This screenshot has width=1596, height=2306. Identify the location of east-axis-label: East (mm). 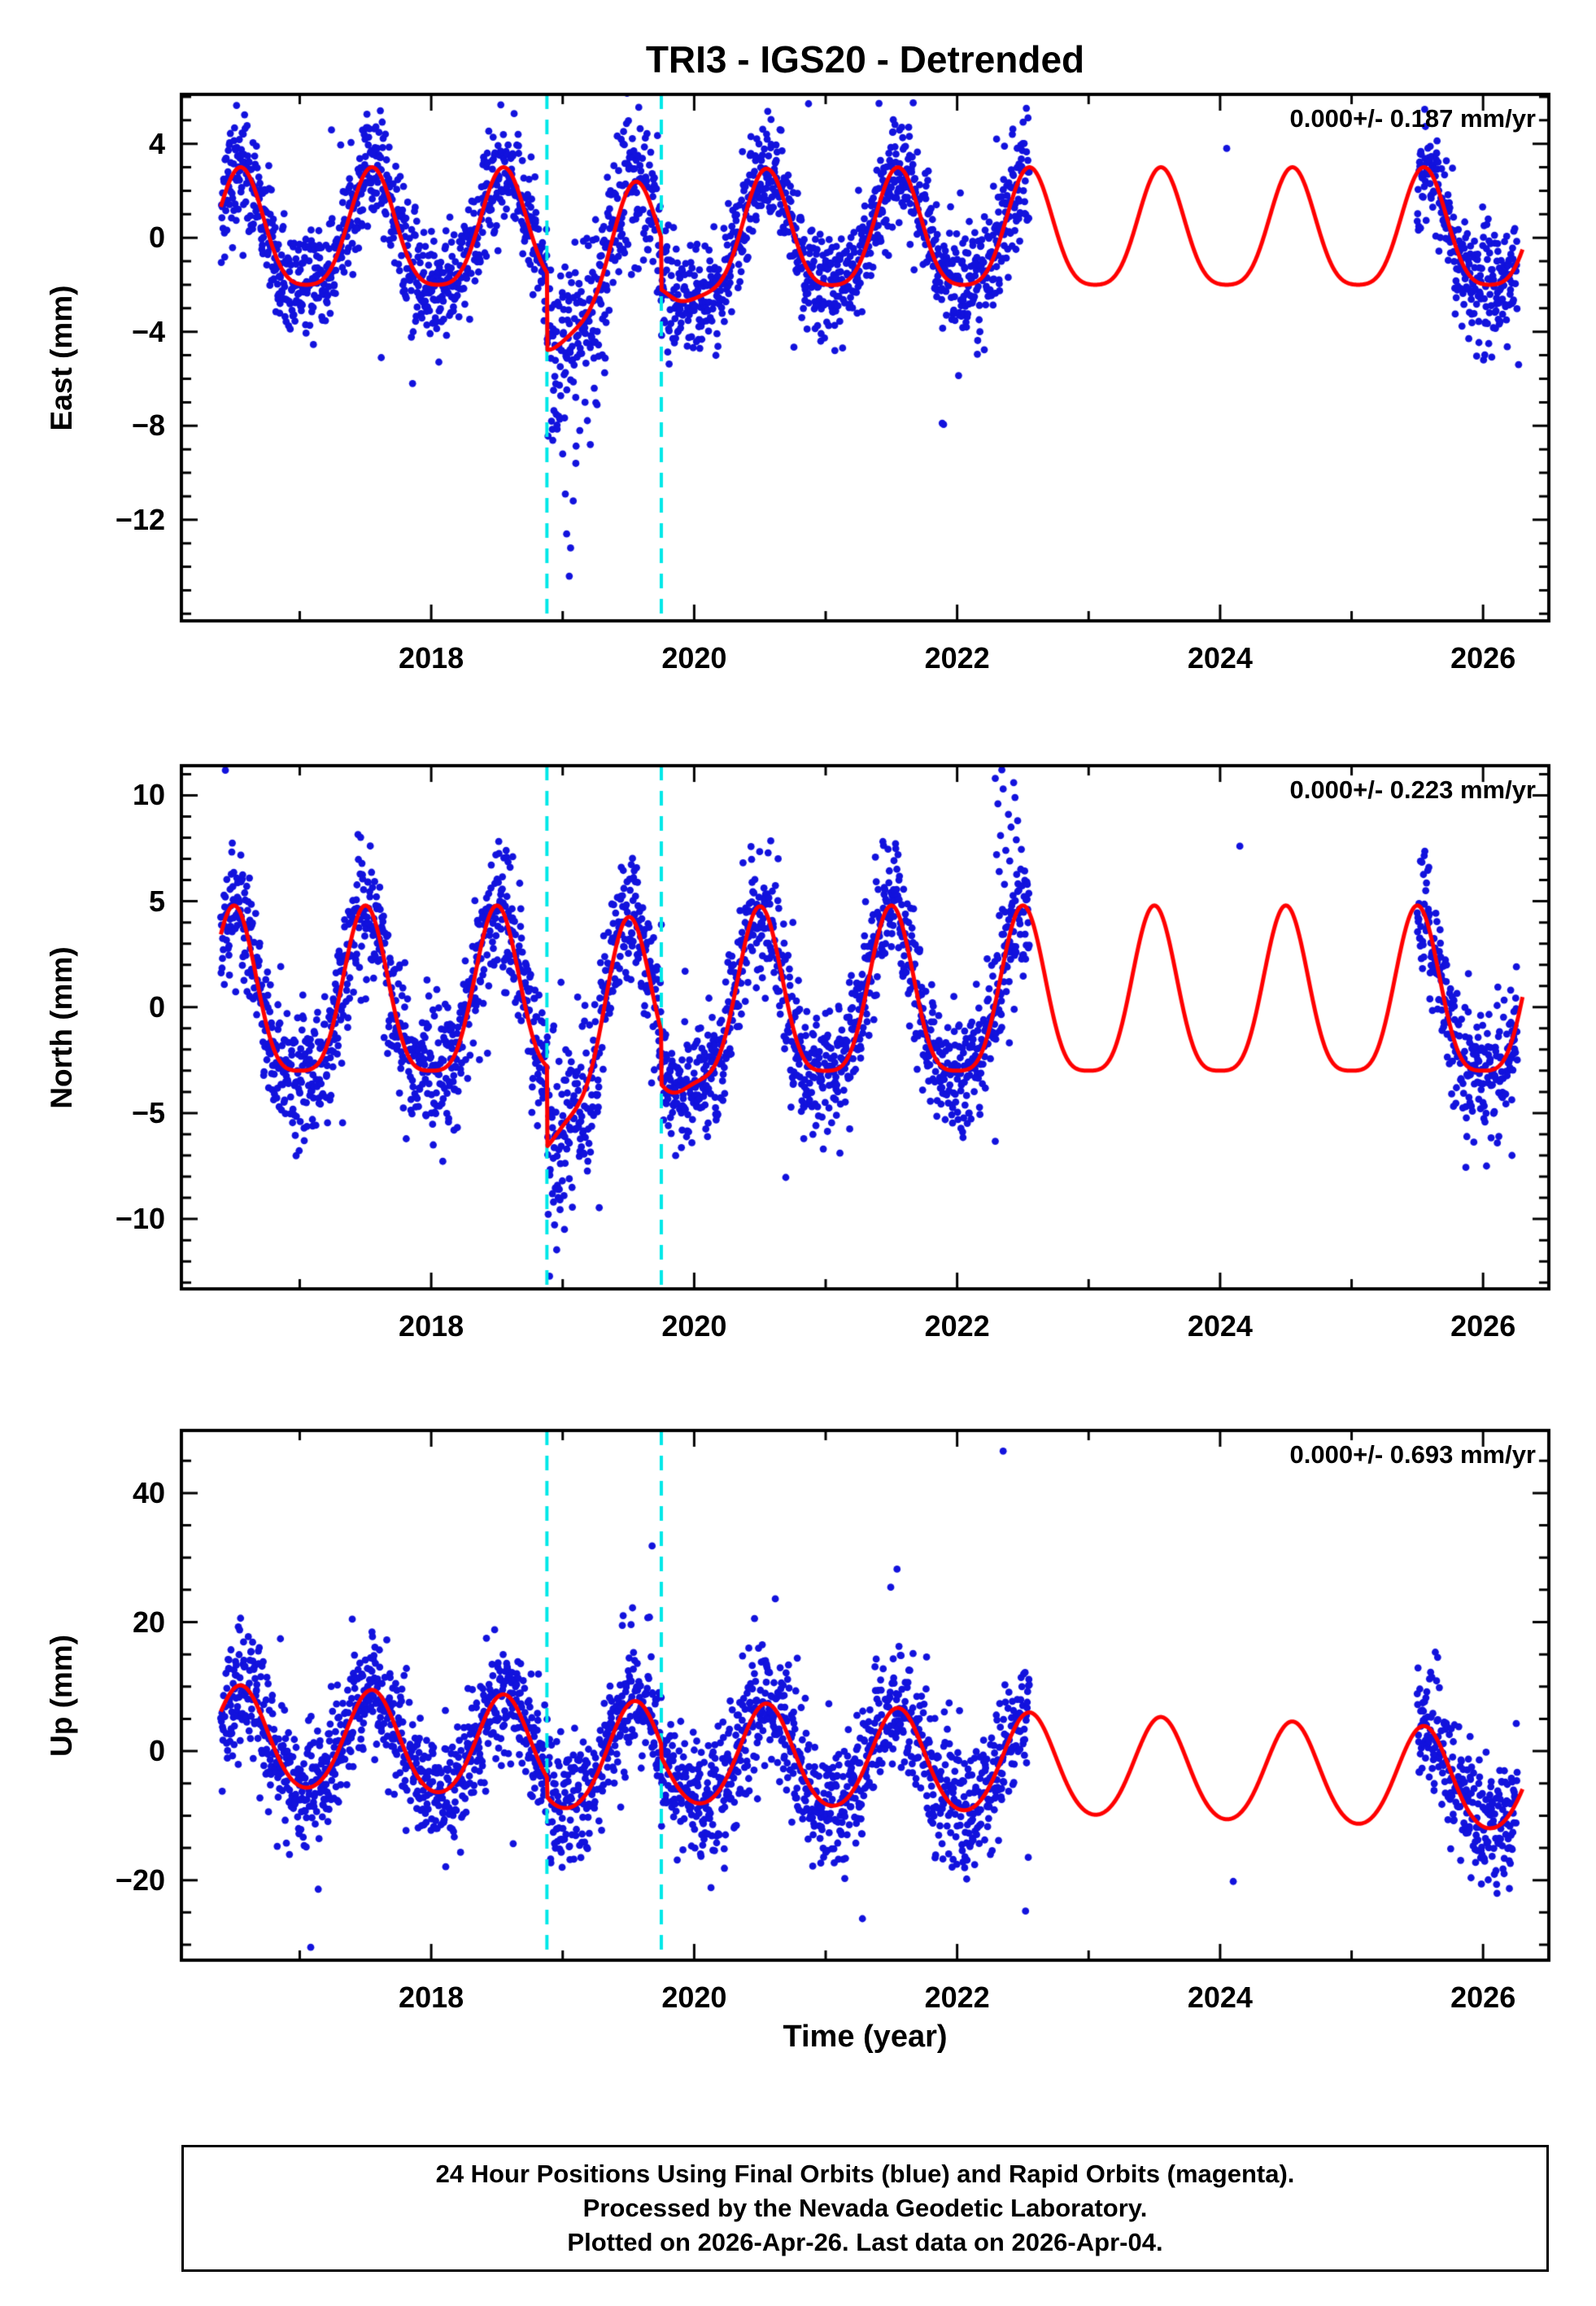
(61, 358).